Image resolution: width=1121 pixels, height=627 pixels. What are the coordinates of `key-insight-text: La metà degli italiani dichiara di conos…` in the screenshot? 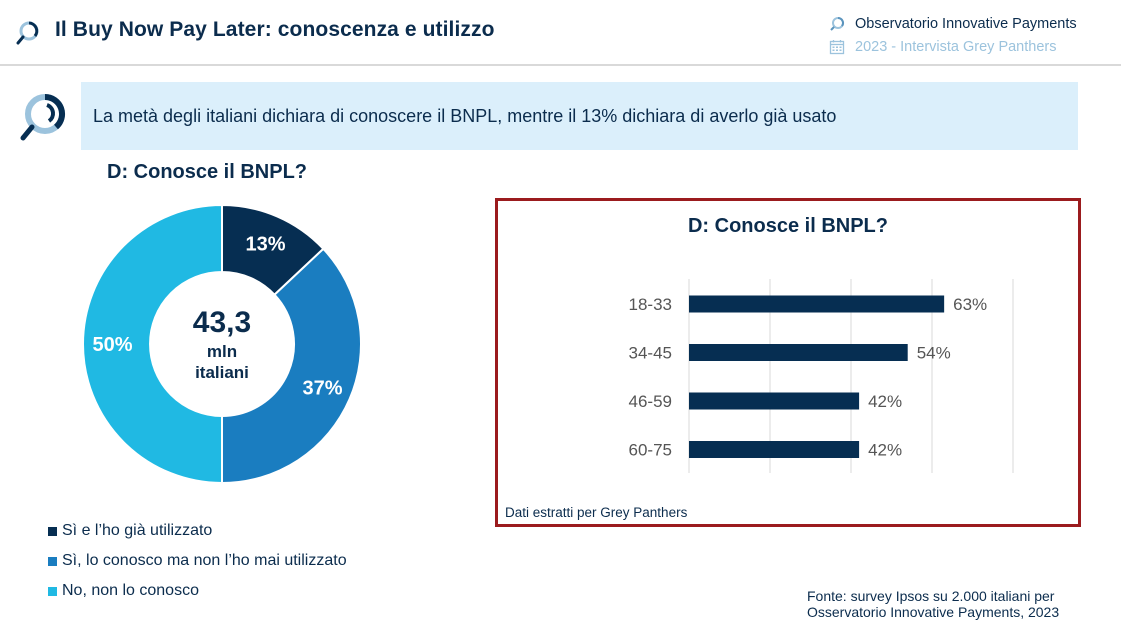 It's located at (465, 116).